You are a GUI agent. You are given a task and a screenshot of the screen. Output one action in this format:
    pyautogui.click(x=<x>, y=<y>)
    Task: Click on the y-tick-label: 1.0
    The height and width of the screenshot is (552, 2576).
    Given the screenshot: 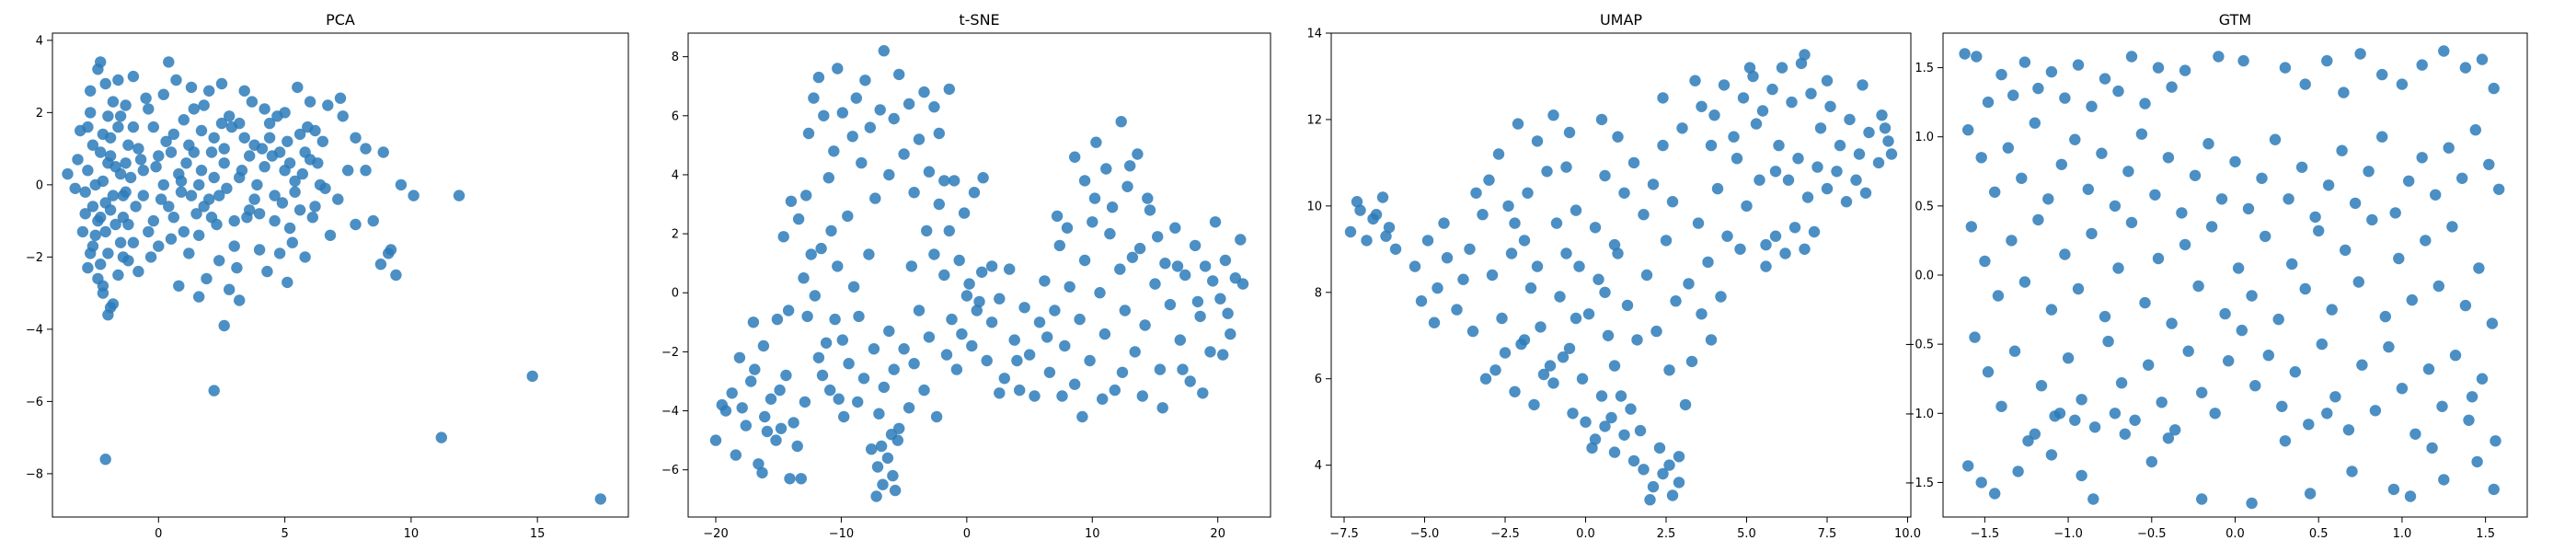 What is the action you would take?
    pyautogui.click(x=1924, y=137)
    